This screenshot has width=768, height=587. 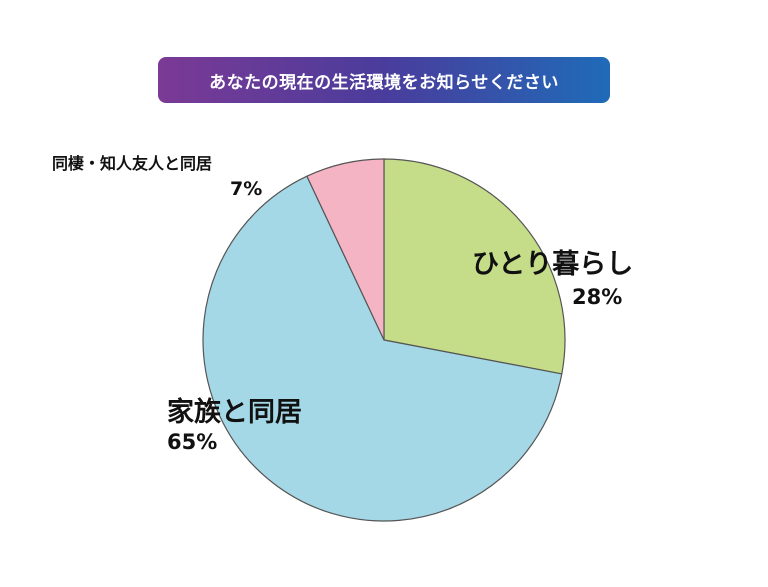 What do you see at coordinates (234, 412) in the screenshot?
I see `label-kazoku: 家族と同居` at bounding box center [234, 412].